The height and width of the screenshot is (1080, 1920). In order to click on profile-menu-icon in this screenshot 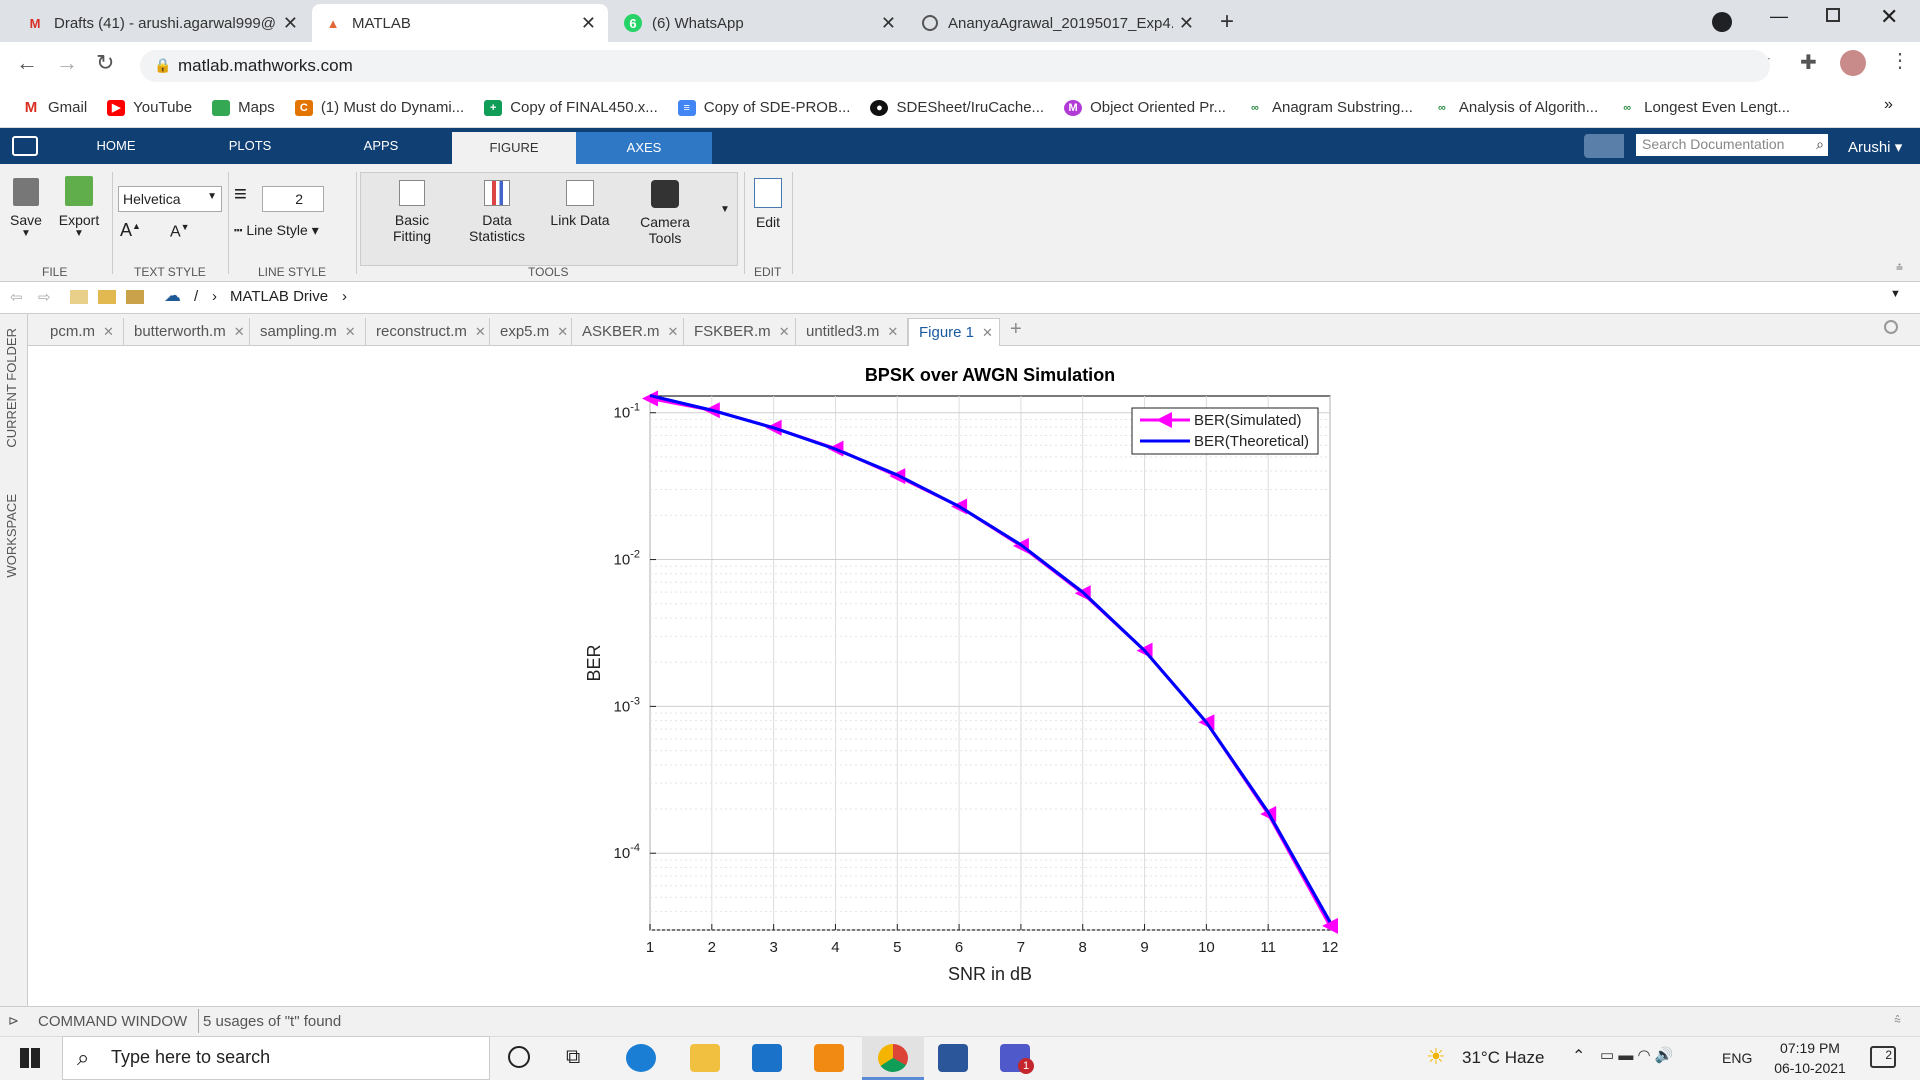, I will do `click(1722, 22)`.